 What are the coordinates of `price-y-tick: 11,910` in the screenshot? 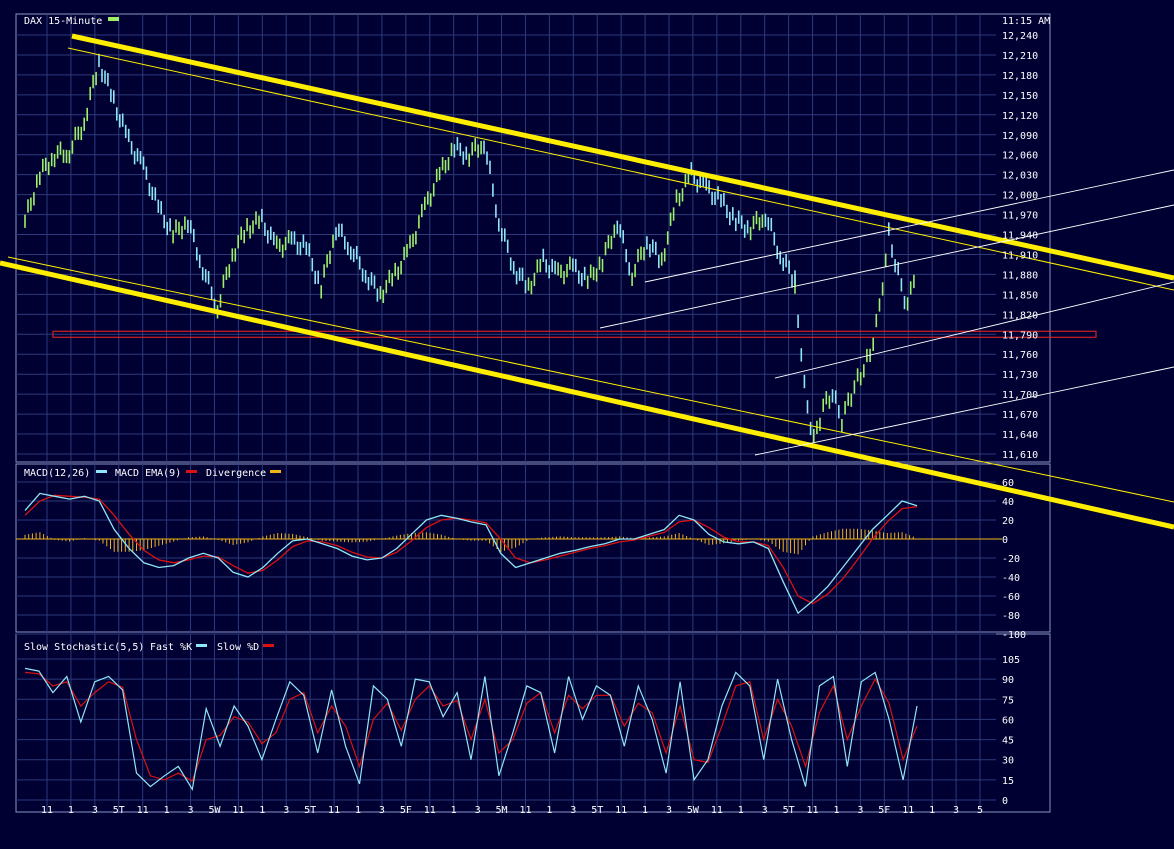 It's located at (1020, 255).